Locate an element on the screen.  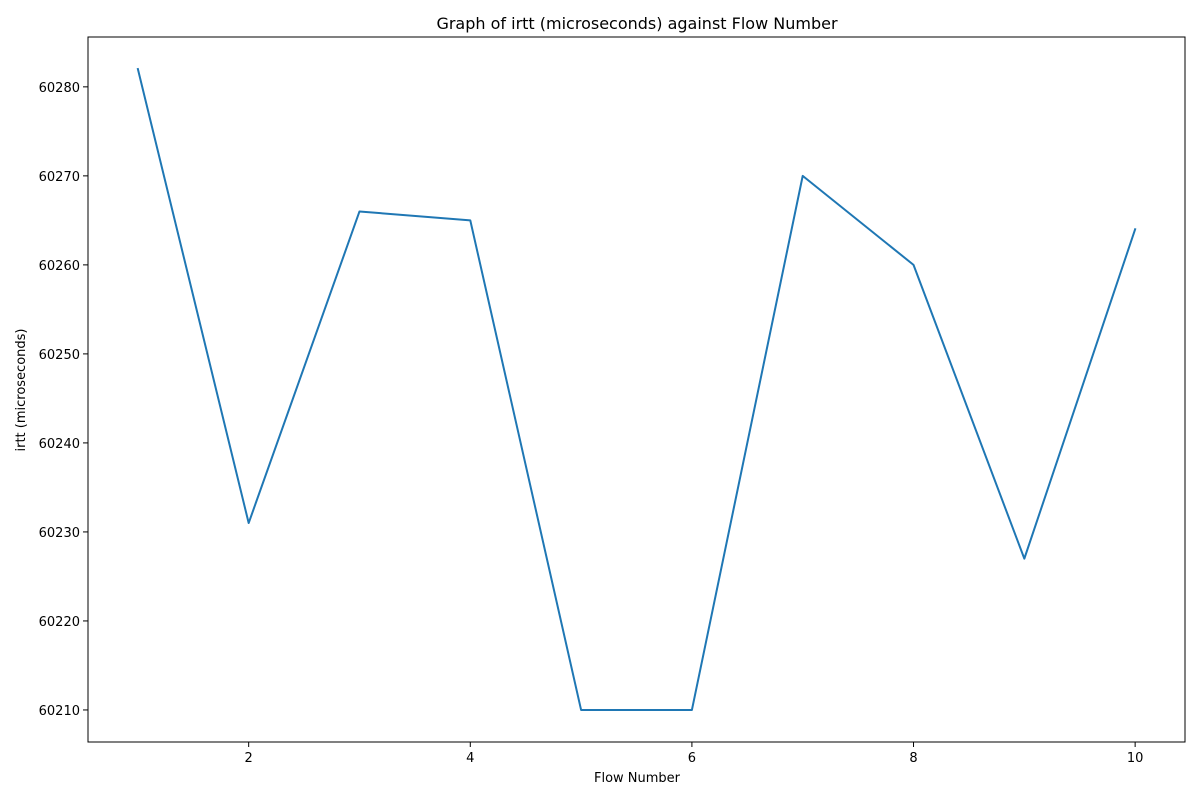
x-tick-label: 8 is located at coordinates (913, 758).